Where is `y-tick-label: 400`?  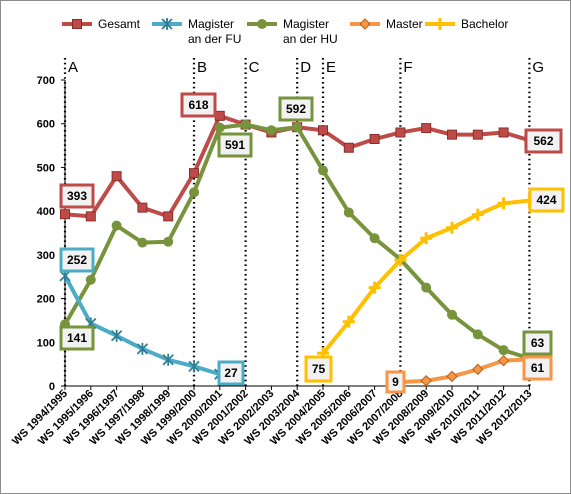 y-tick-label: 400 is located at coordinates (46, 212).